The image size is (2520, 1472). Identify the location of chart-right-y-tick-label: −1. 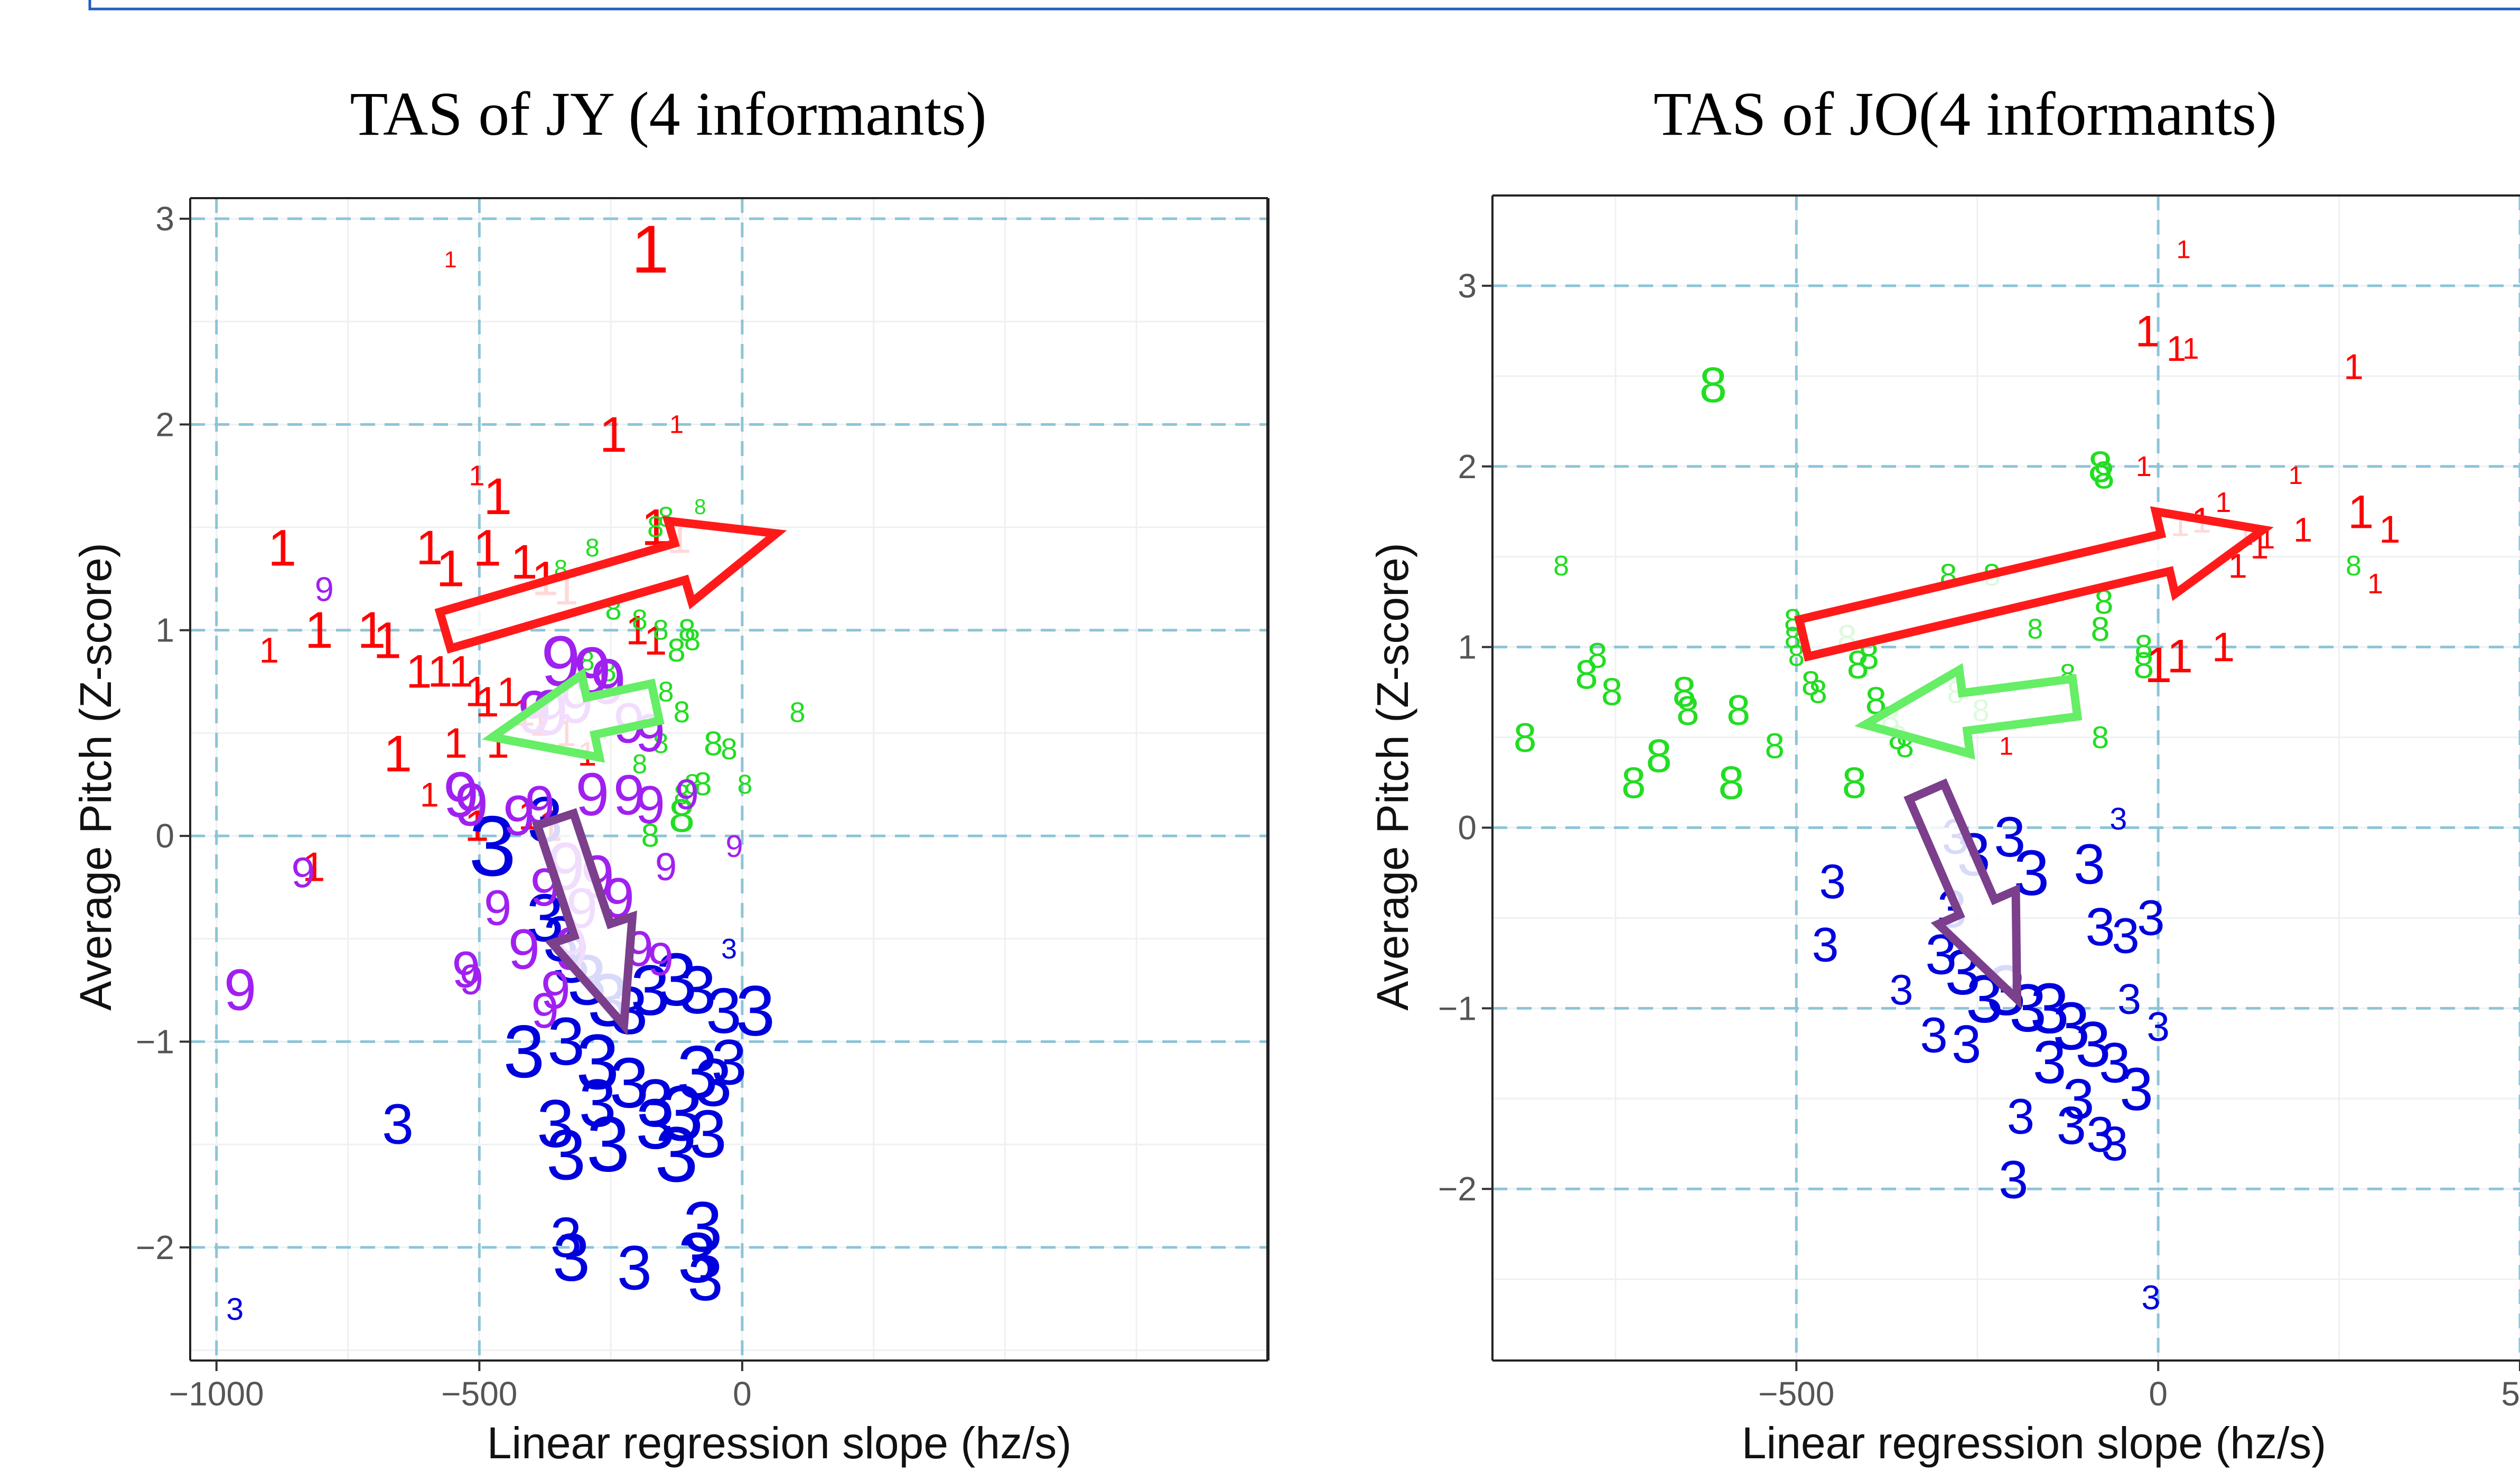
(1457, 1008).